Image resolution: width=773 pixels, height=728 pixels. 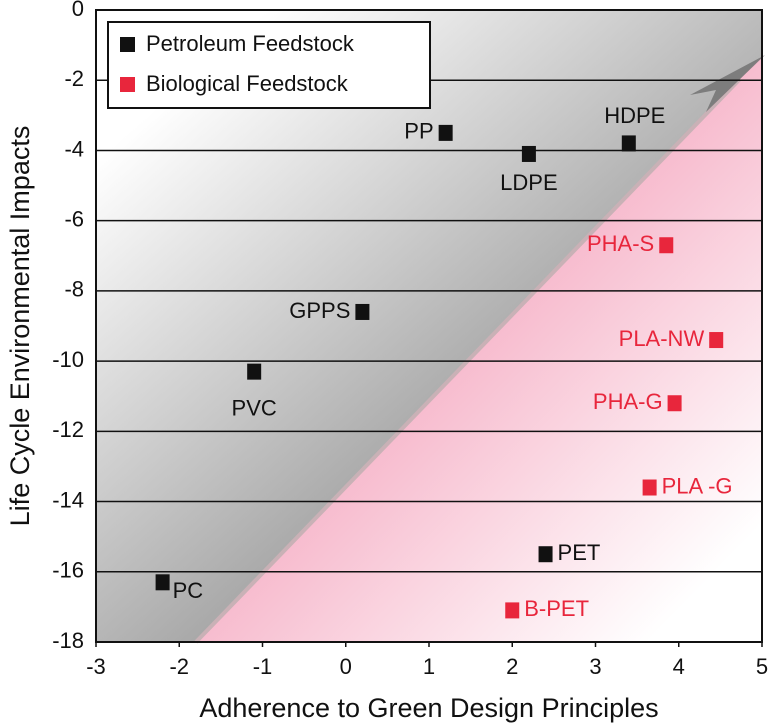 I want to click on x-axis-title: Adherence to Green Design Principles, so click(x=428, y=708).